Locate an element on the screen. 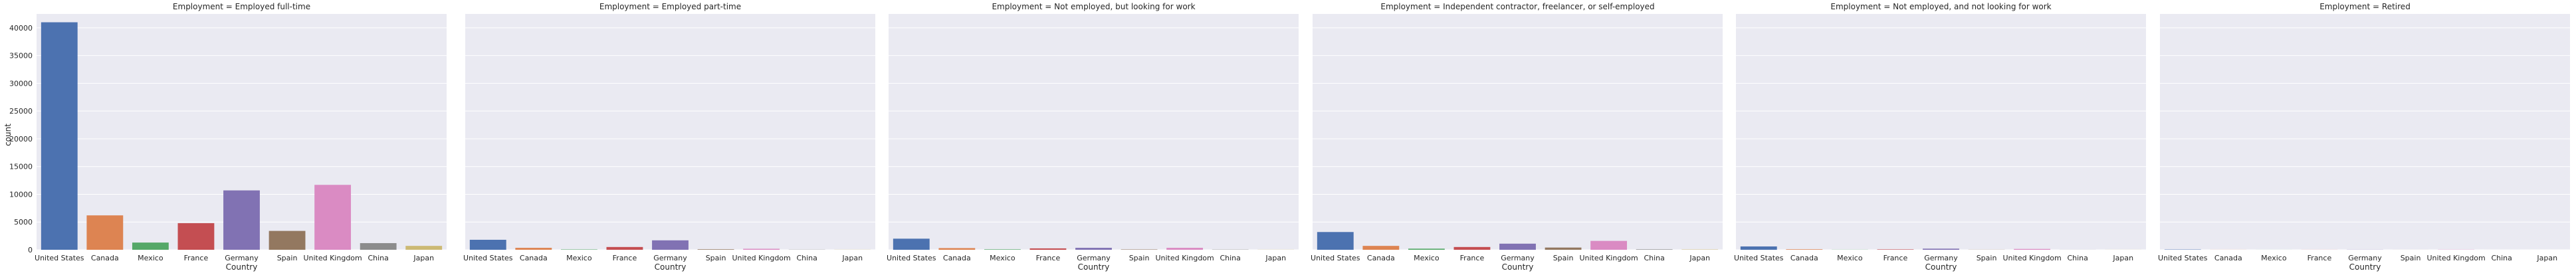  y-tick-label: 25000 is located at coordinates (21, 111).